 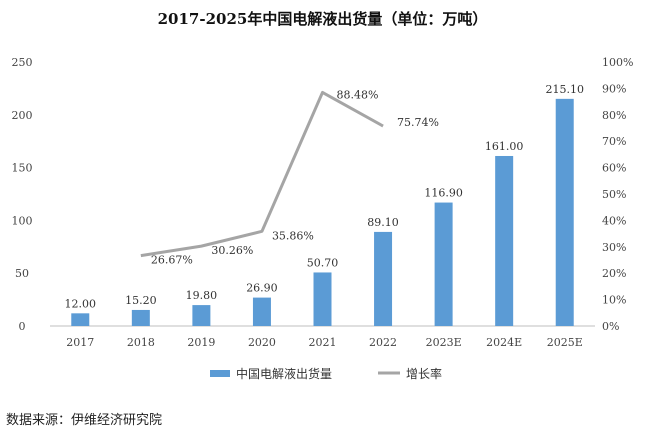 What do you see at coordinates (614, 247) in the screenshot?
I see `right-tick-label: 30%` at bounding box center [614, 247].